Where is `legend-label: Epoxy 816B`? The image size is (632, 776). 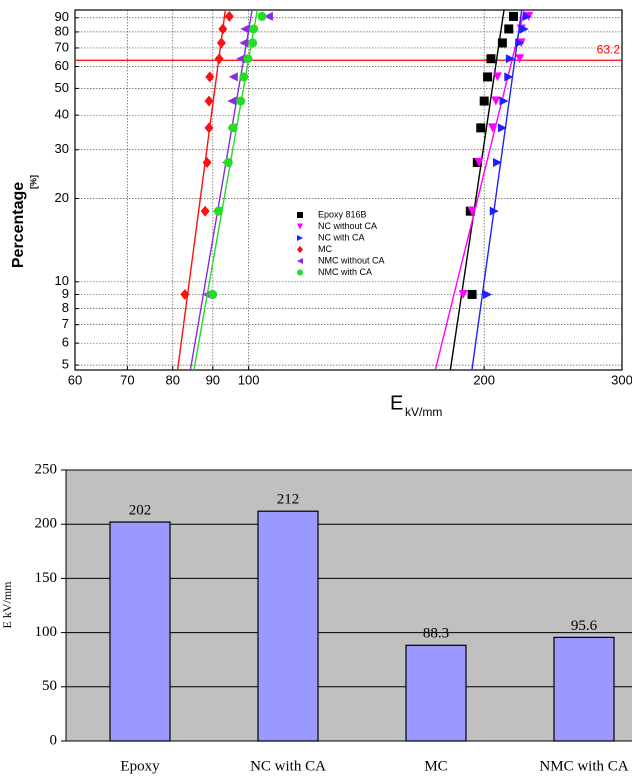 legend-label: Epoxy 816B is located at coordinates (342, 214).